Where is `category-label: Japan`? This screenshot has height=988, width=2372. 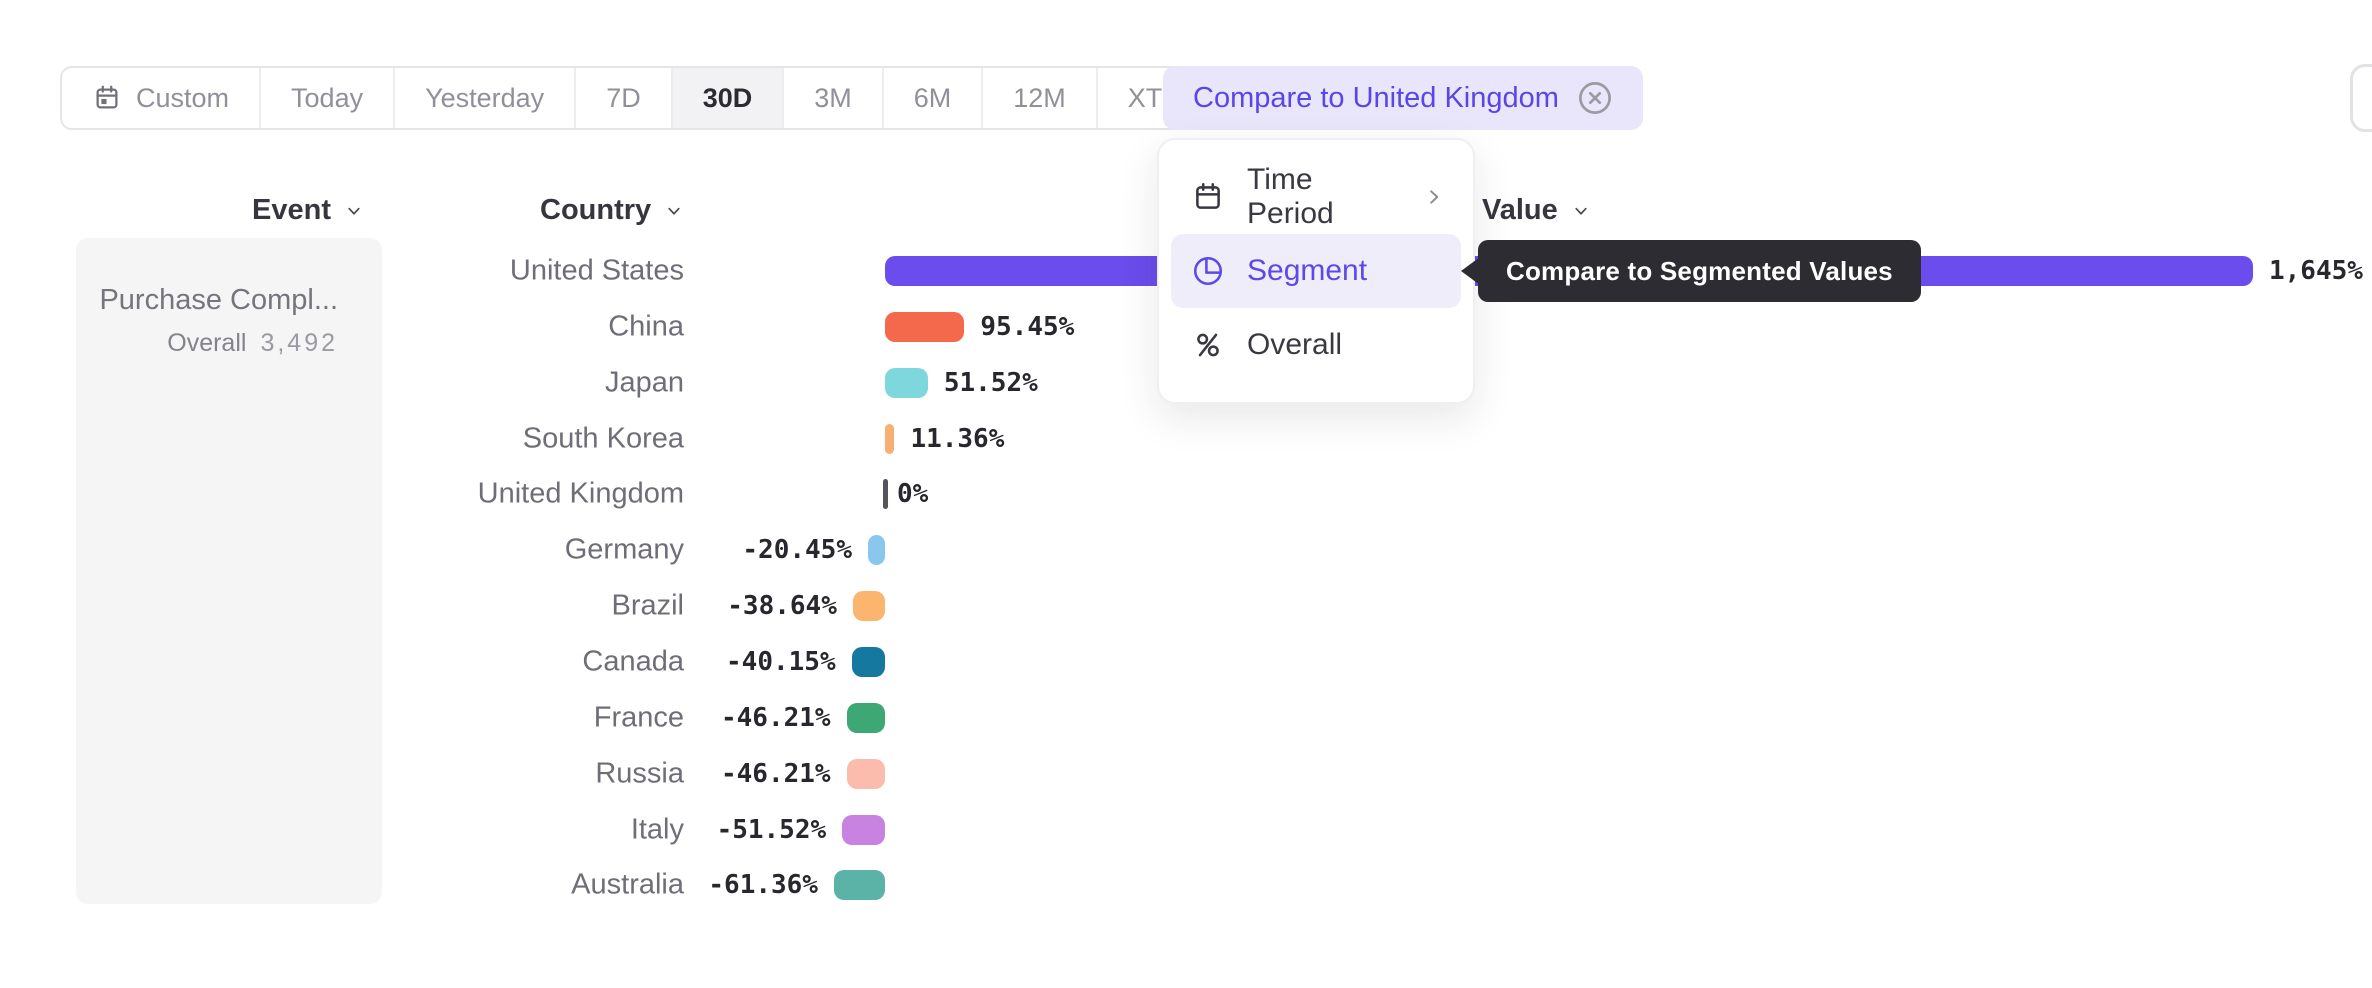 category-label: Japan is located at coordinates (644, 382).